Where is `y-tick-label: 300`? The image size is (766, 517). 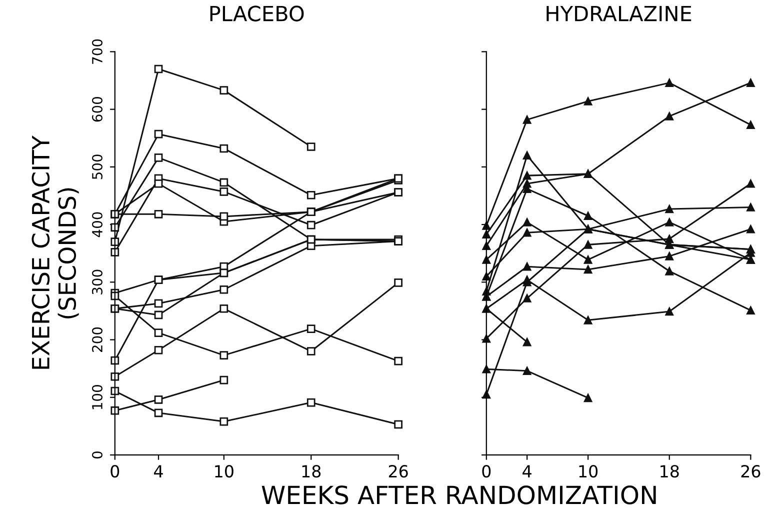
y-tick-label: 300 is located at coordinates (97, 282).